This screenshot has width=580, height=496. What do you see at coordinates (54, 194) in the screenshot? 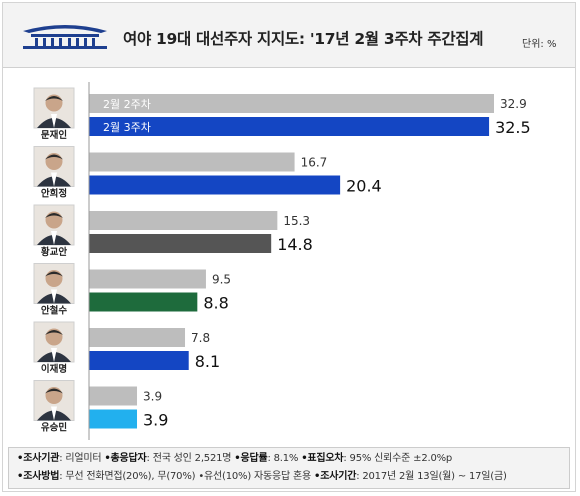
I see `candidate-name: 안희정` at bounding box center [54, 194].